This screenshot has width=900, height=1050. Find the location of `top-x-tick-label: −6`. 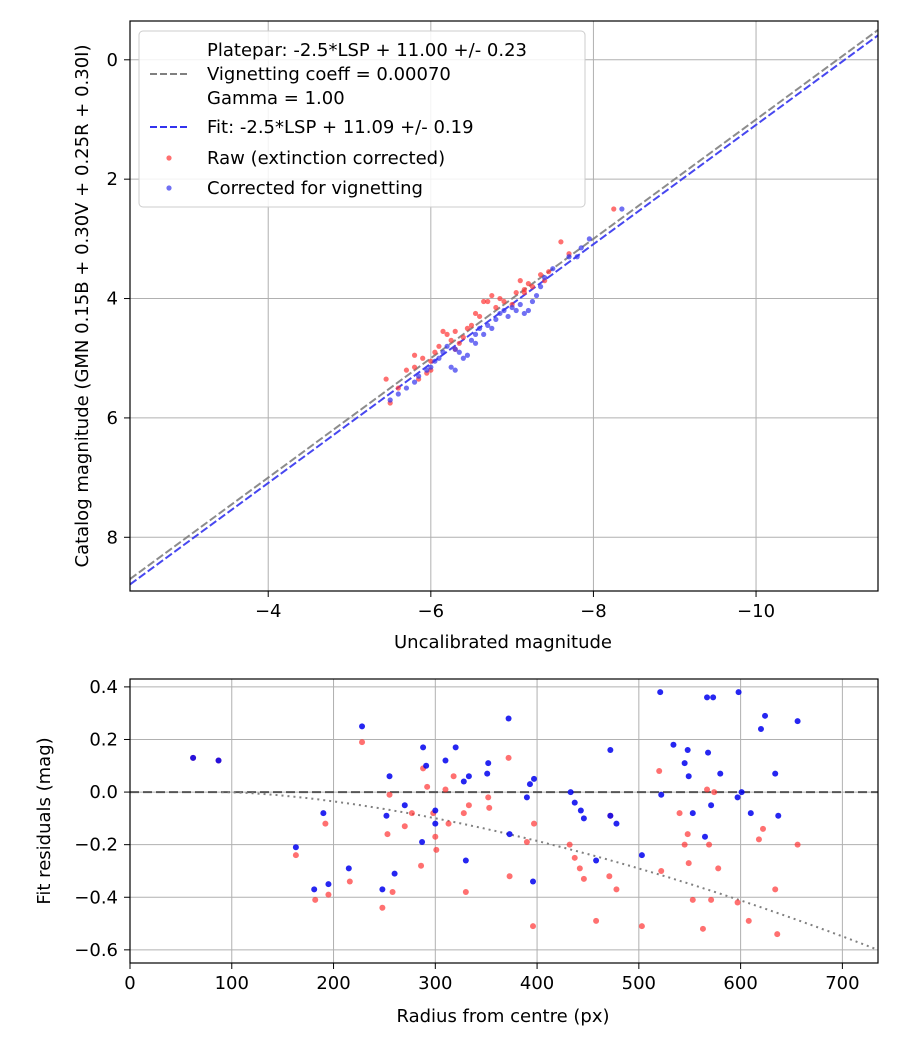

top-x-tick-label: −6 is located at coordinates (431, 611).